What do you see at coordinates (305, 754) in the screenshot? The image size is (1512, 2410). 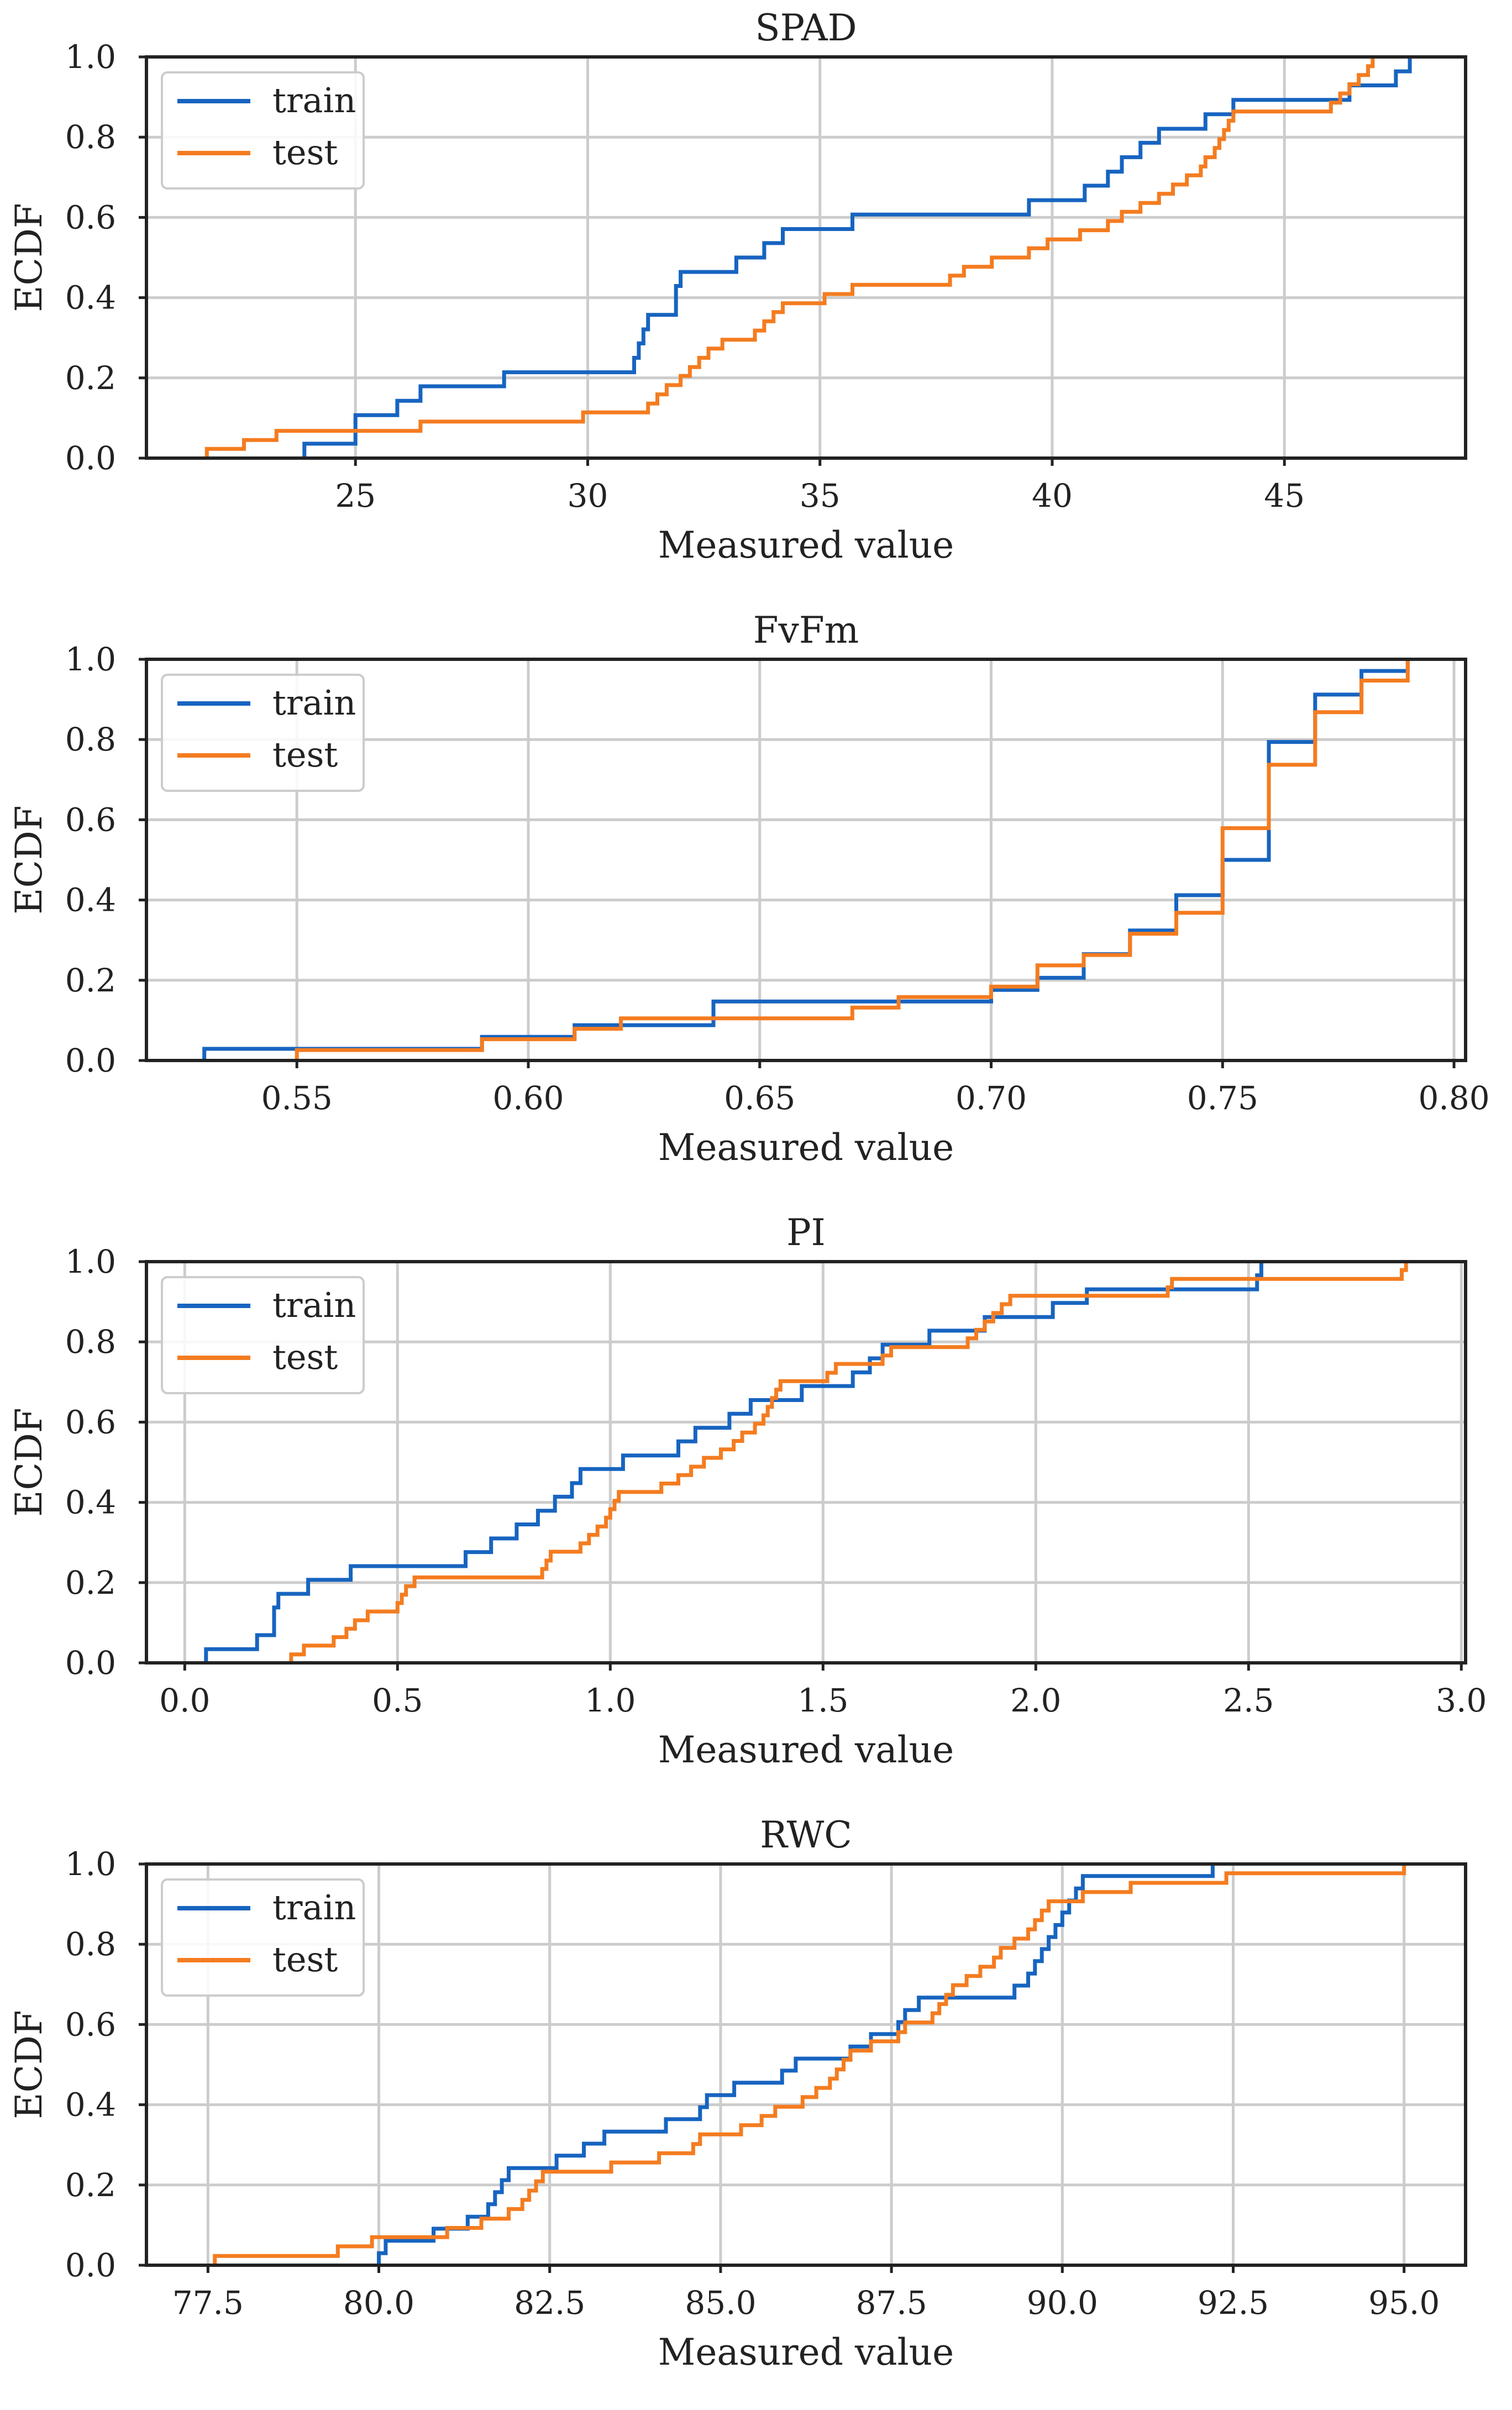 I see `chart-1-legend-label-test: test` at bounding box center [305, 754].